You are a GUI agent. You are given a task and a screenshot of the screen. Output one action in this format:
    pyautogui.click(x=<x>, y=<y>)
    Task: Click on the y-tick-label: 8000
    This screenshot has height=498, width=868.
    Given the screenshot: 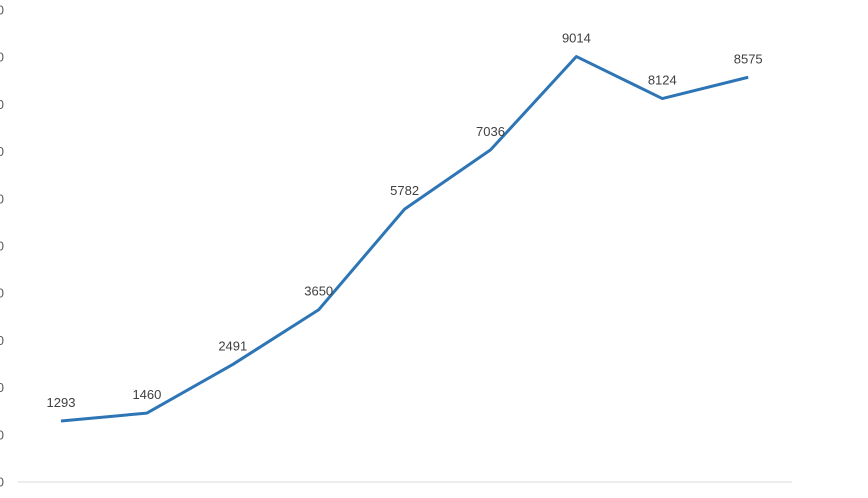 What is the action you would take?
    pyautogui.click(x=2, y=104)
    